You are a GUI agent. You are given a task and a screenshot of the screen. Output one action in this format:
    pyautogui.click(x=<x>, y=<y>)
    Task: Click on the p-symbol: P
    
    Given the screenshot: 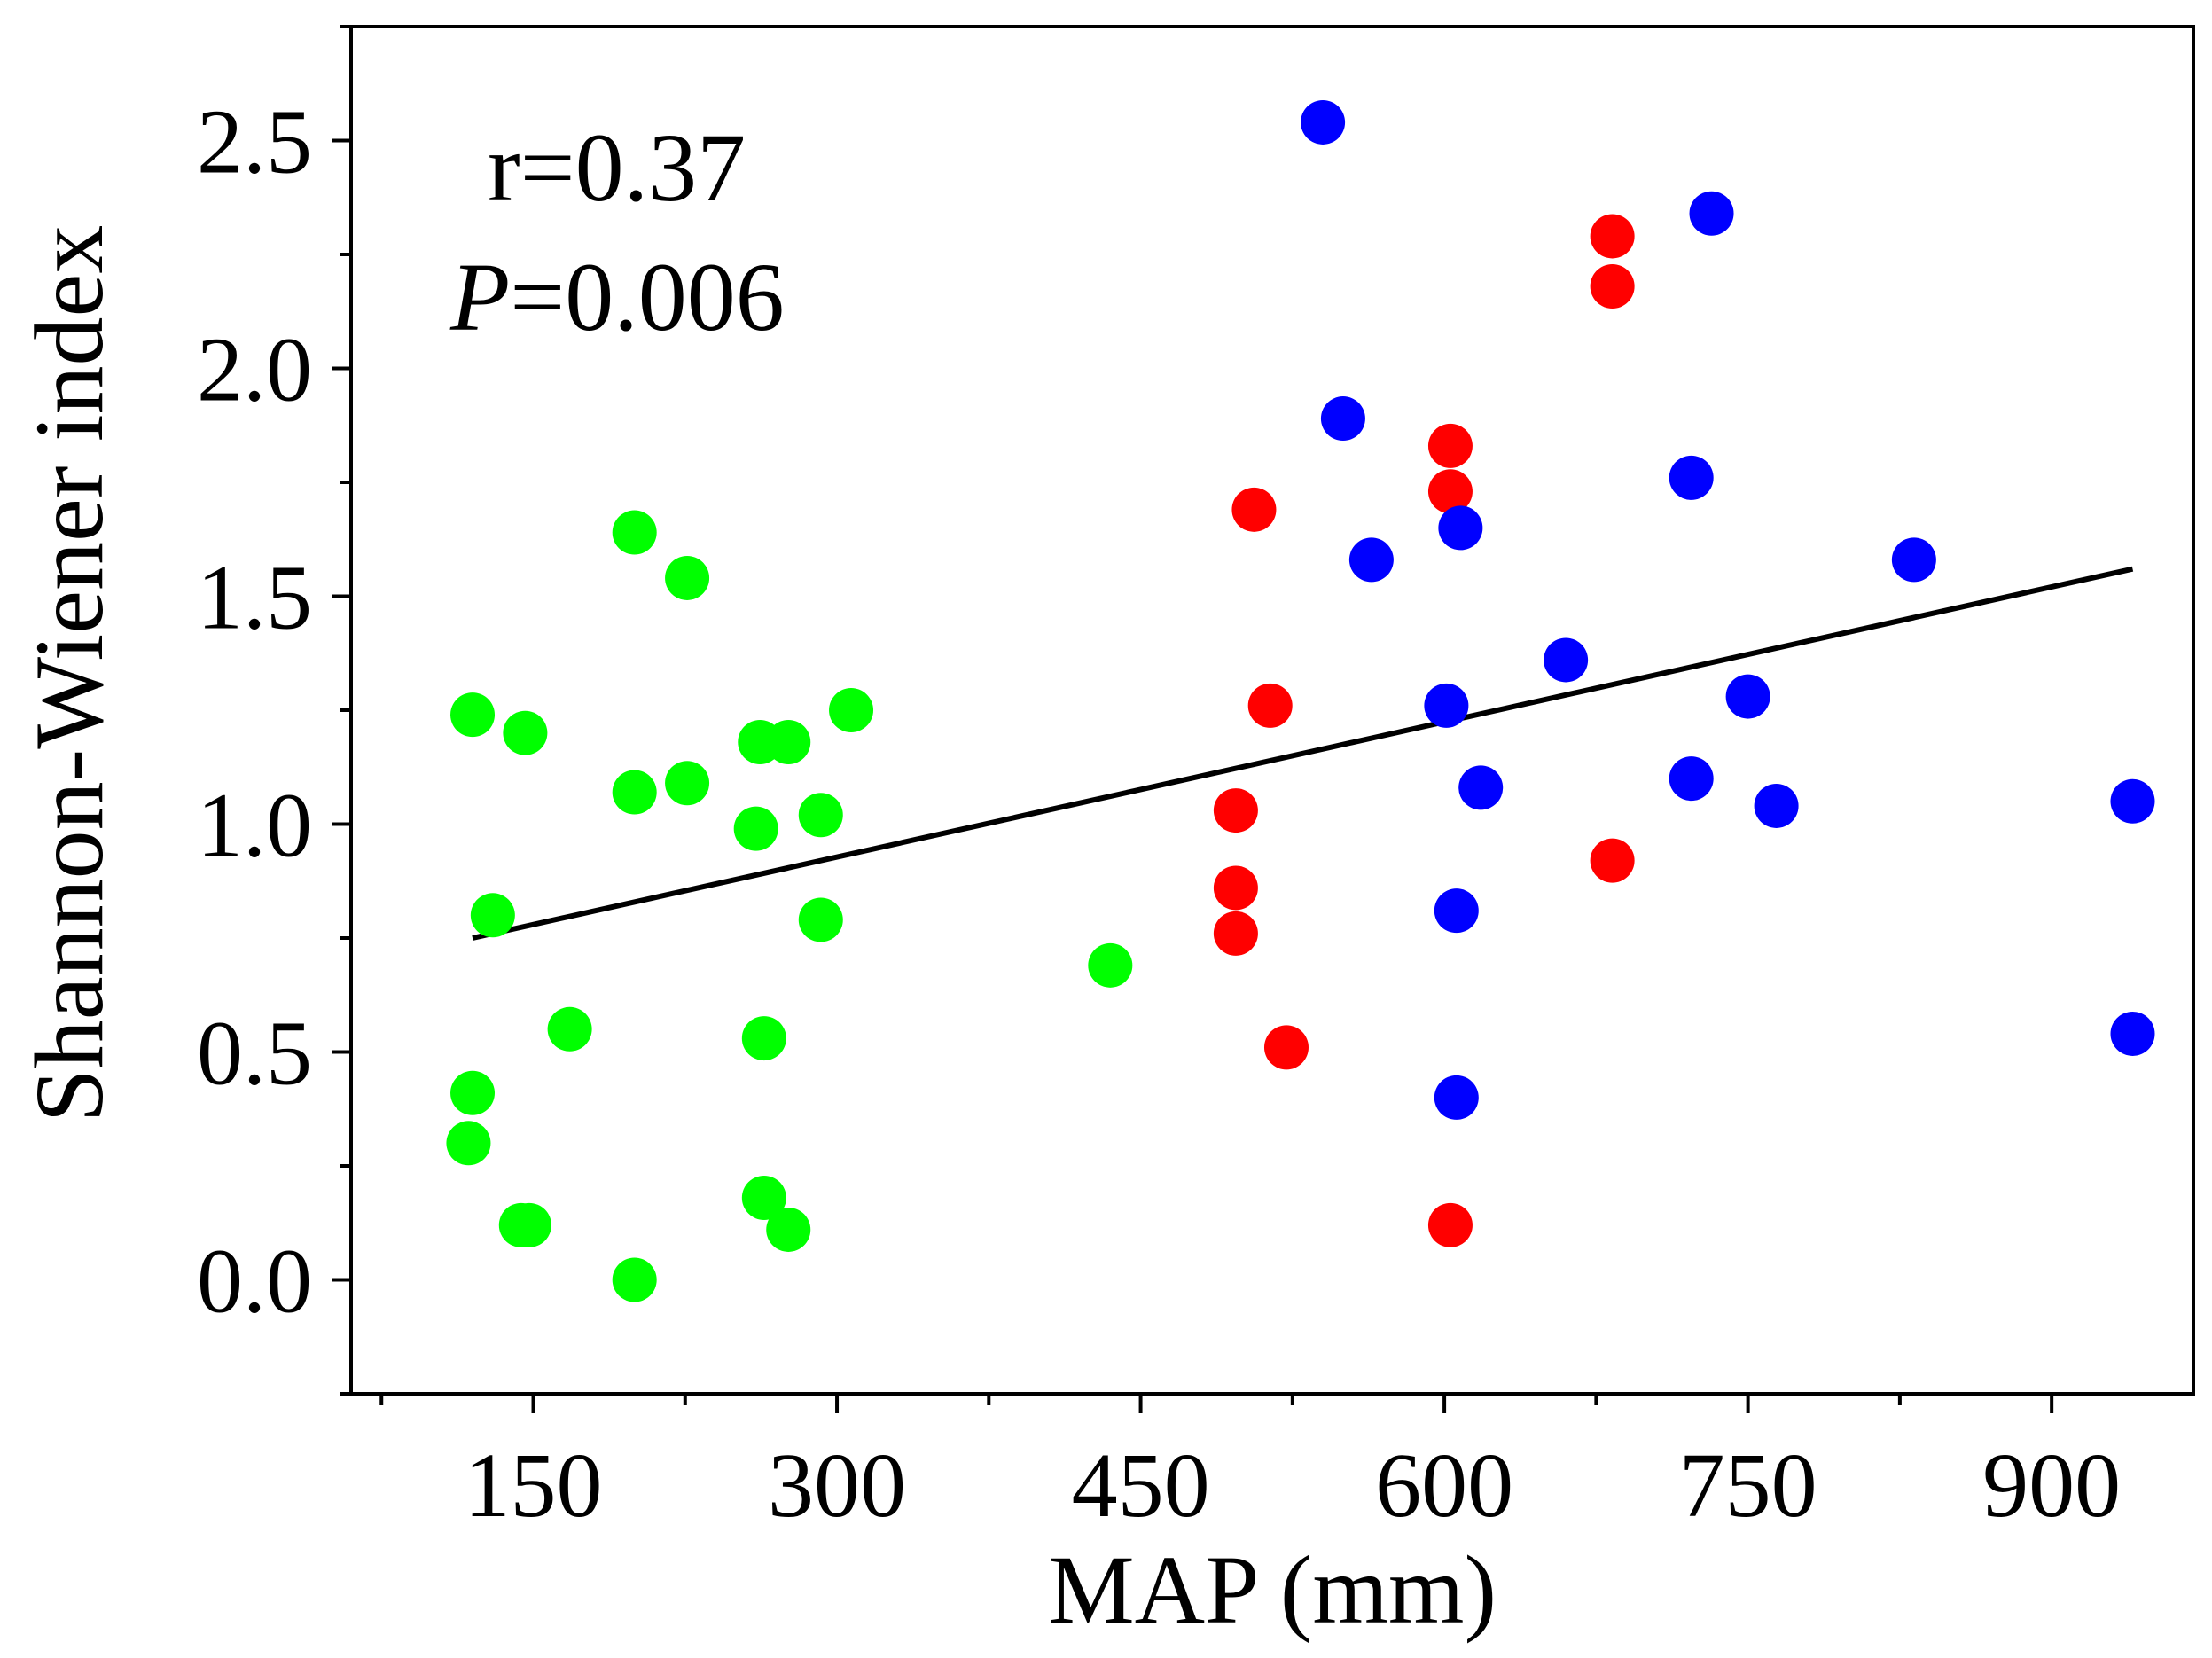 What is the action you would take?
    pyautogui.click(x=479, y=297)
    